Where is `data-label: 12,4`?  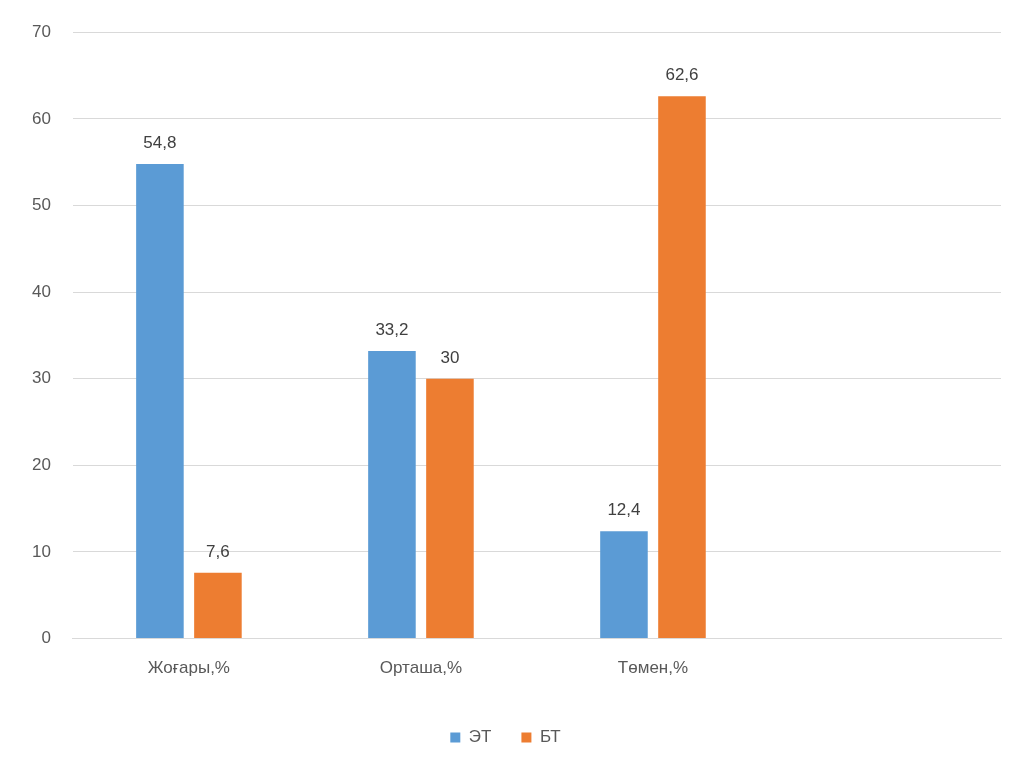
data-label: 12,4 is located at coordinates (624, 510).